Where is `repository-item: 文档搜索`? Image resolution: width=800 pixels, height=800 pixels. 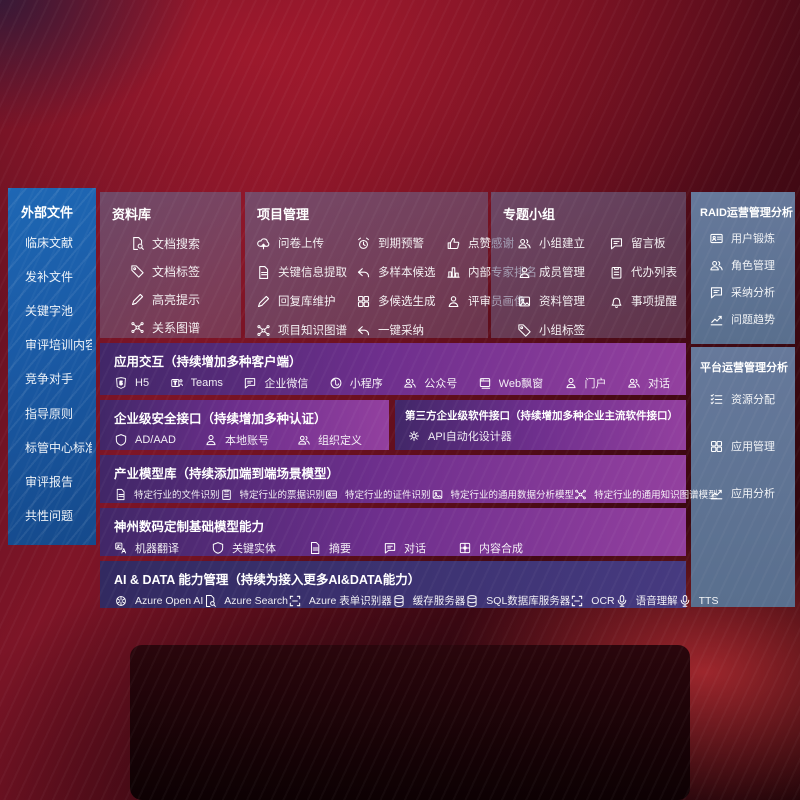
repository-item: 文档搜索 is located at coordinates (185, 243).